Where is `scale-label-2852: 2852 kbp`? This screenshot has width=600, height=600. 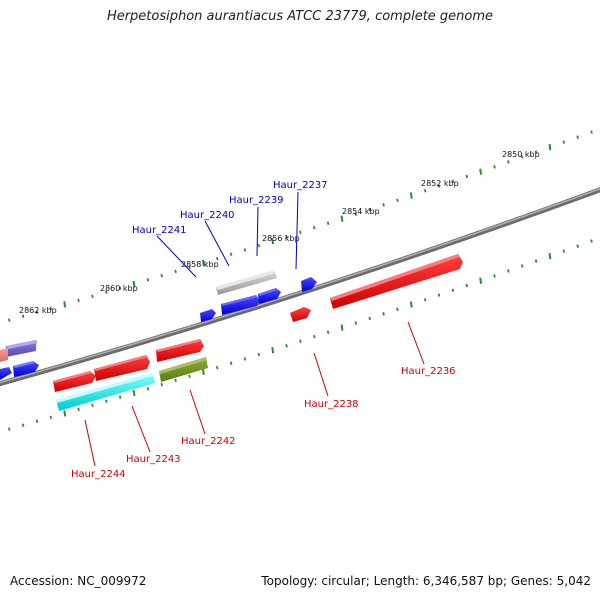
scale-label-2852: 2852 kbp is located at coordinates (440, 183).